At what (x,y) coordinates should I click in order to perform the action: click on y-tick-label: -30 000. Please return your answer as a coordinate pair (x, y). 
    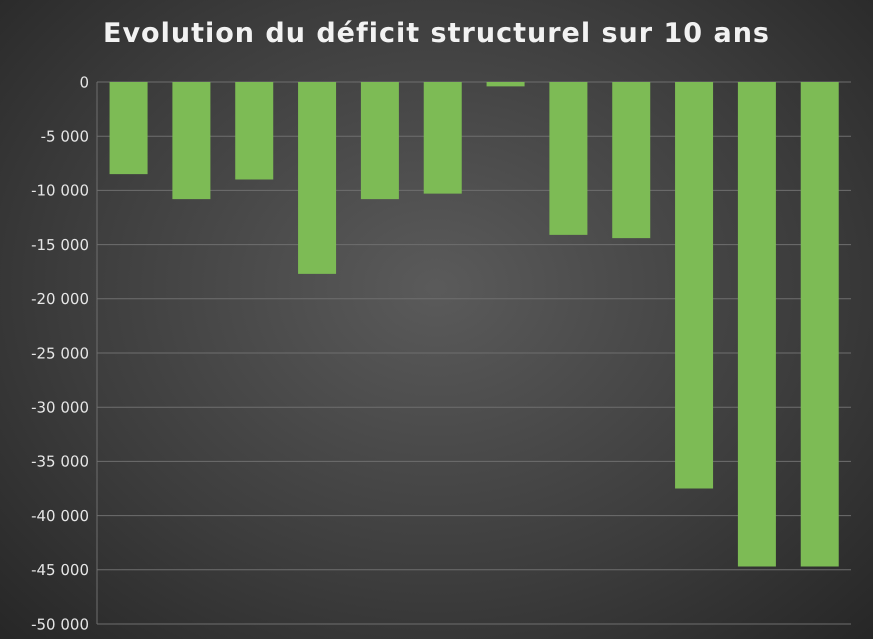
    Looking at the image, I should click on (60, 407).